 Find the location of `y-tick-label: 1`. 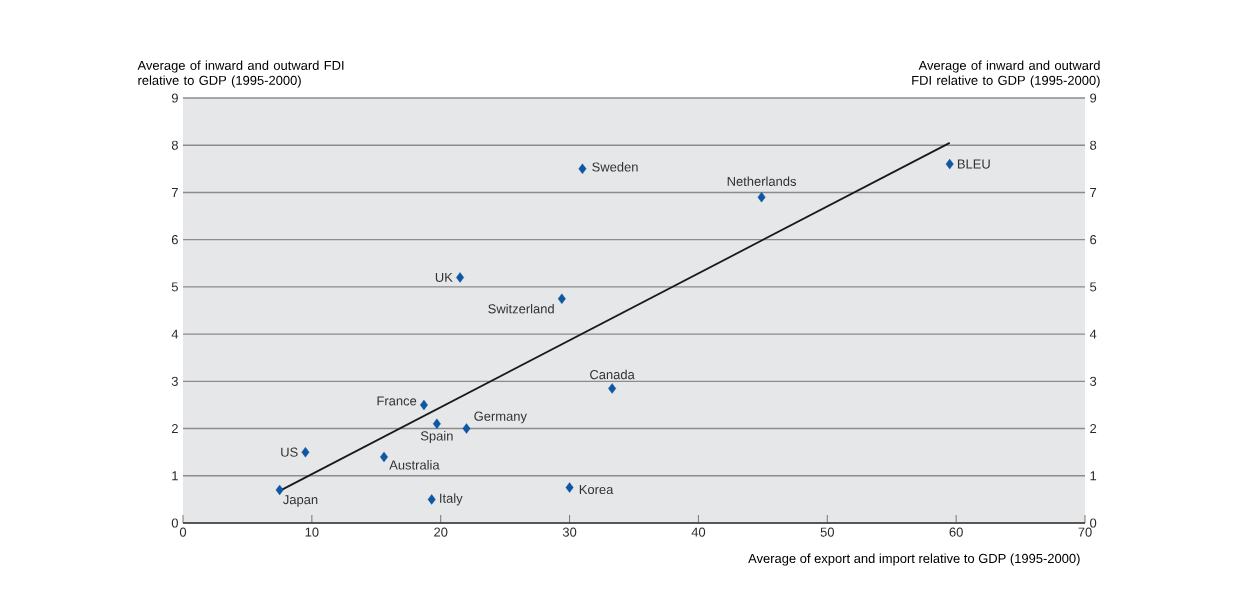

y-tick-label: 1 is located at coordinates (175, 476).